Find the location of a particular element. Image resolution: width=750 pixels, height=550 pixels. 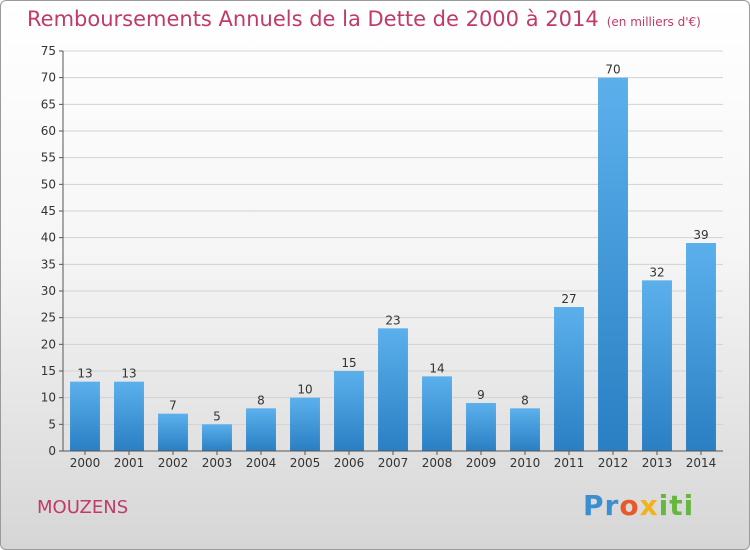

x-tick-label-2014: 2014 is located at coordinates (701, 463).